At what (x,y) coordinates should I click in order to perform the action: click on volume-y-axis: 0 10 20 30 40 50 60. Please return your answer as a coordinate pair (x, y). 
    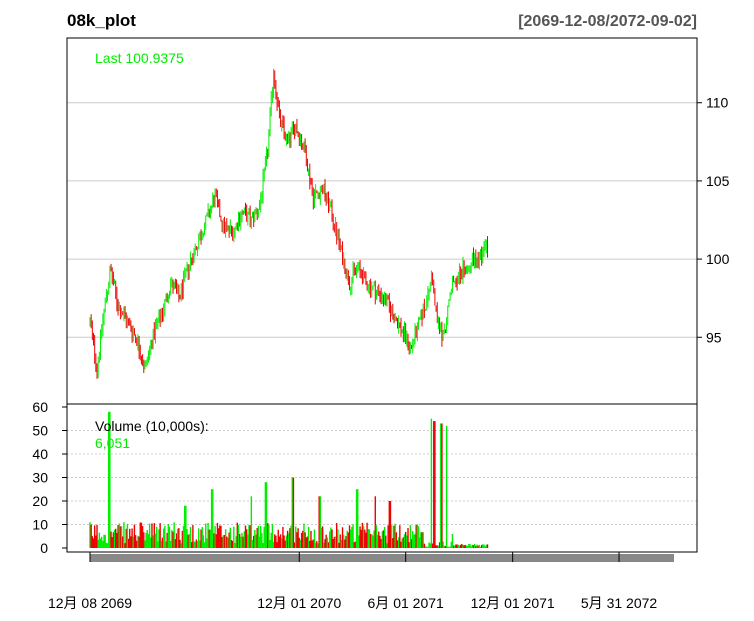
    Looking at the image, I should click on (49, 477).